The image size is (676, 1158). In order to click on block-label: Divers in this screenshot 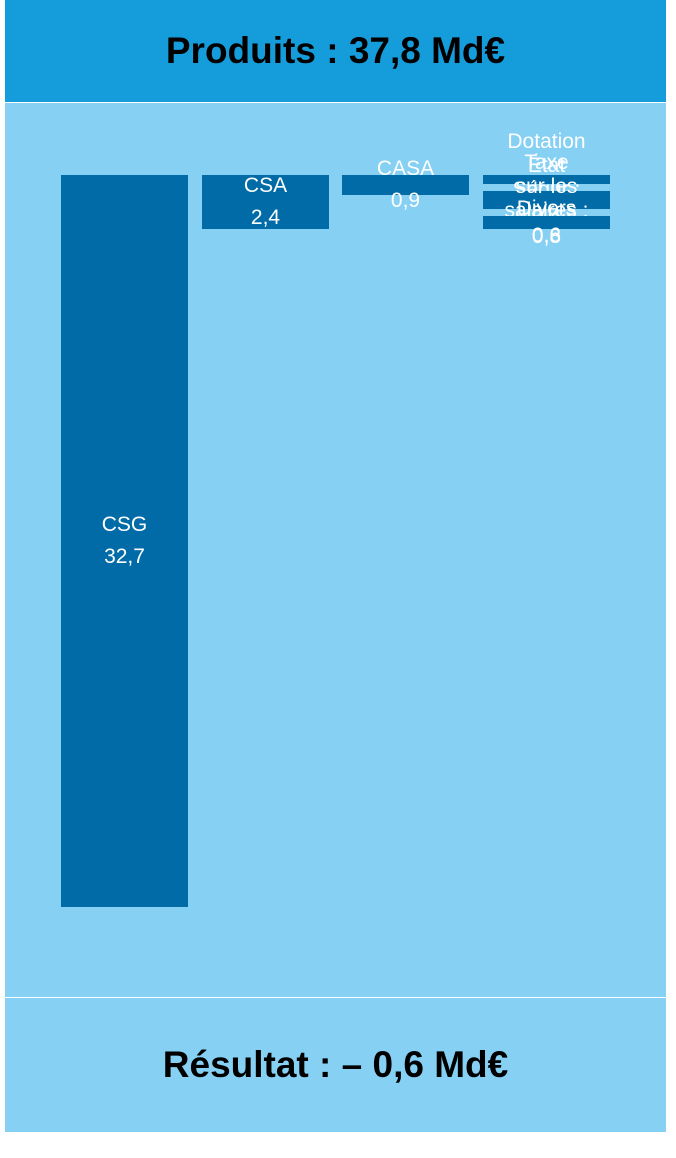, I will do `click(546, 209)`.